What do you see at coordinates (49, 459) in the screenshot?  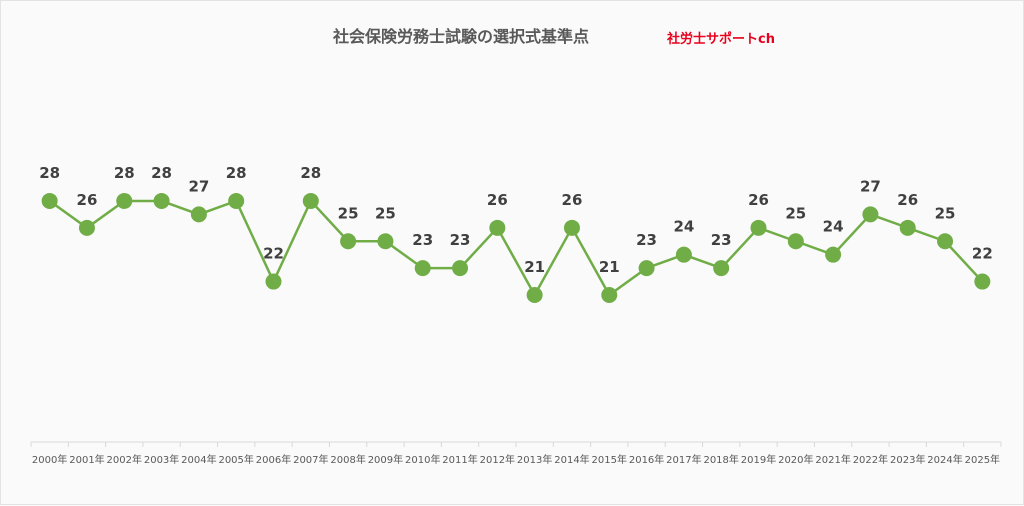 I see `x-tick-label: 2000年` at bounding box center [49, 459].